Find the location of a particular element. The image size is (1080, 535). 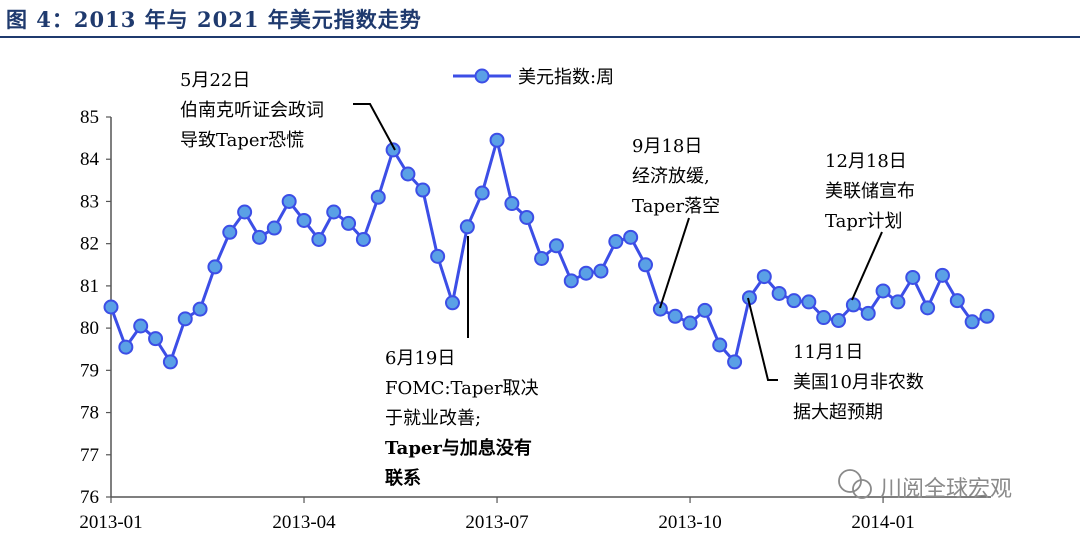

annotation-text: 6月19日 is located at coordinates (420, 358).